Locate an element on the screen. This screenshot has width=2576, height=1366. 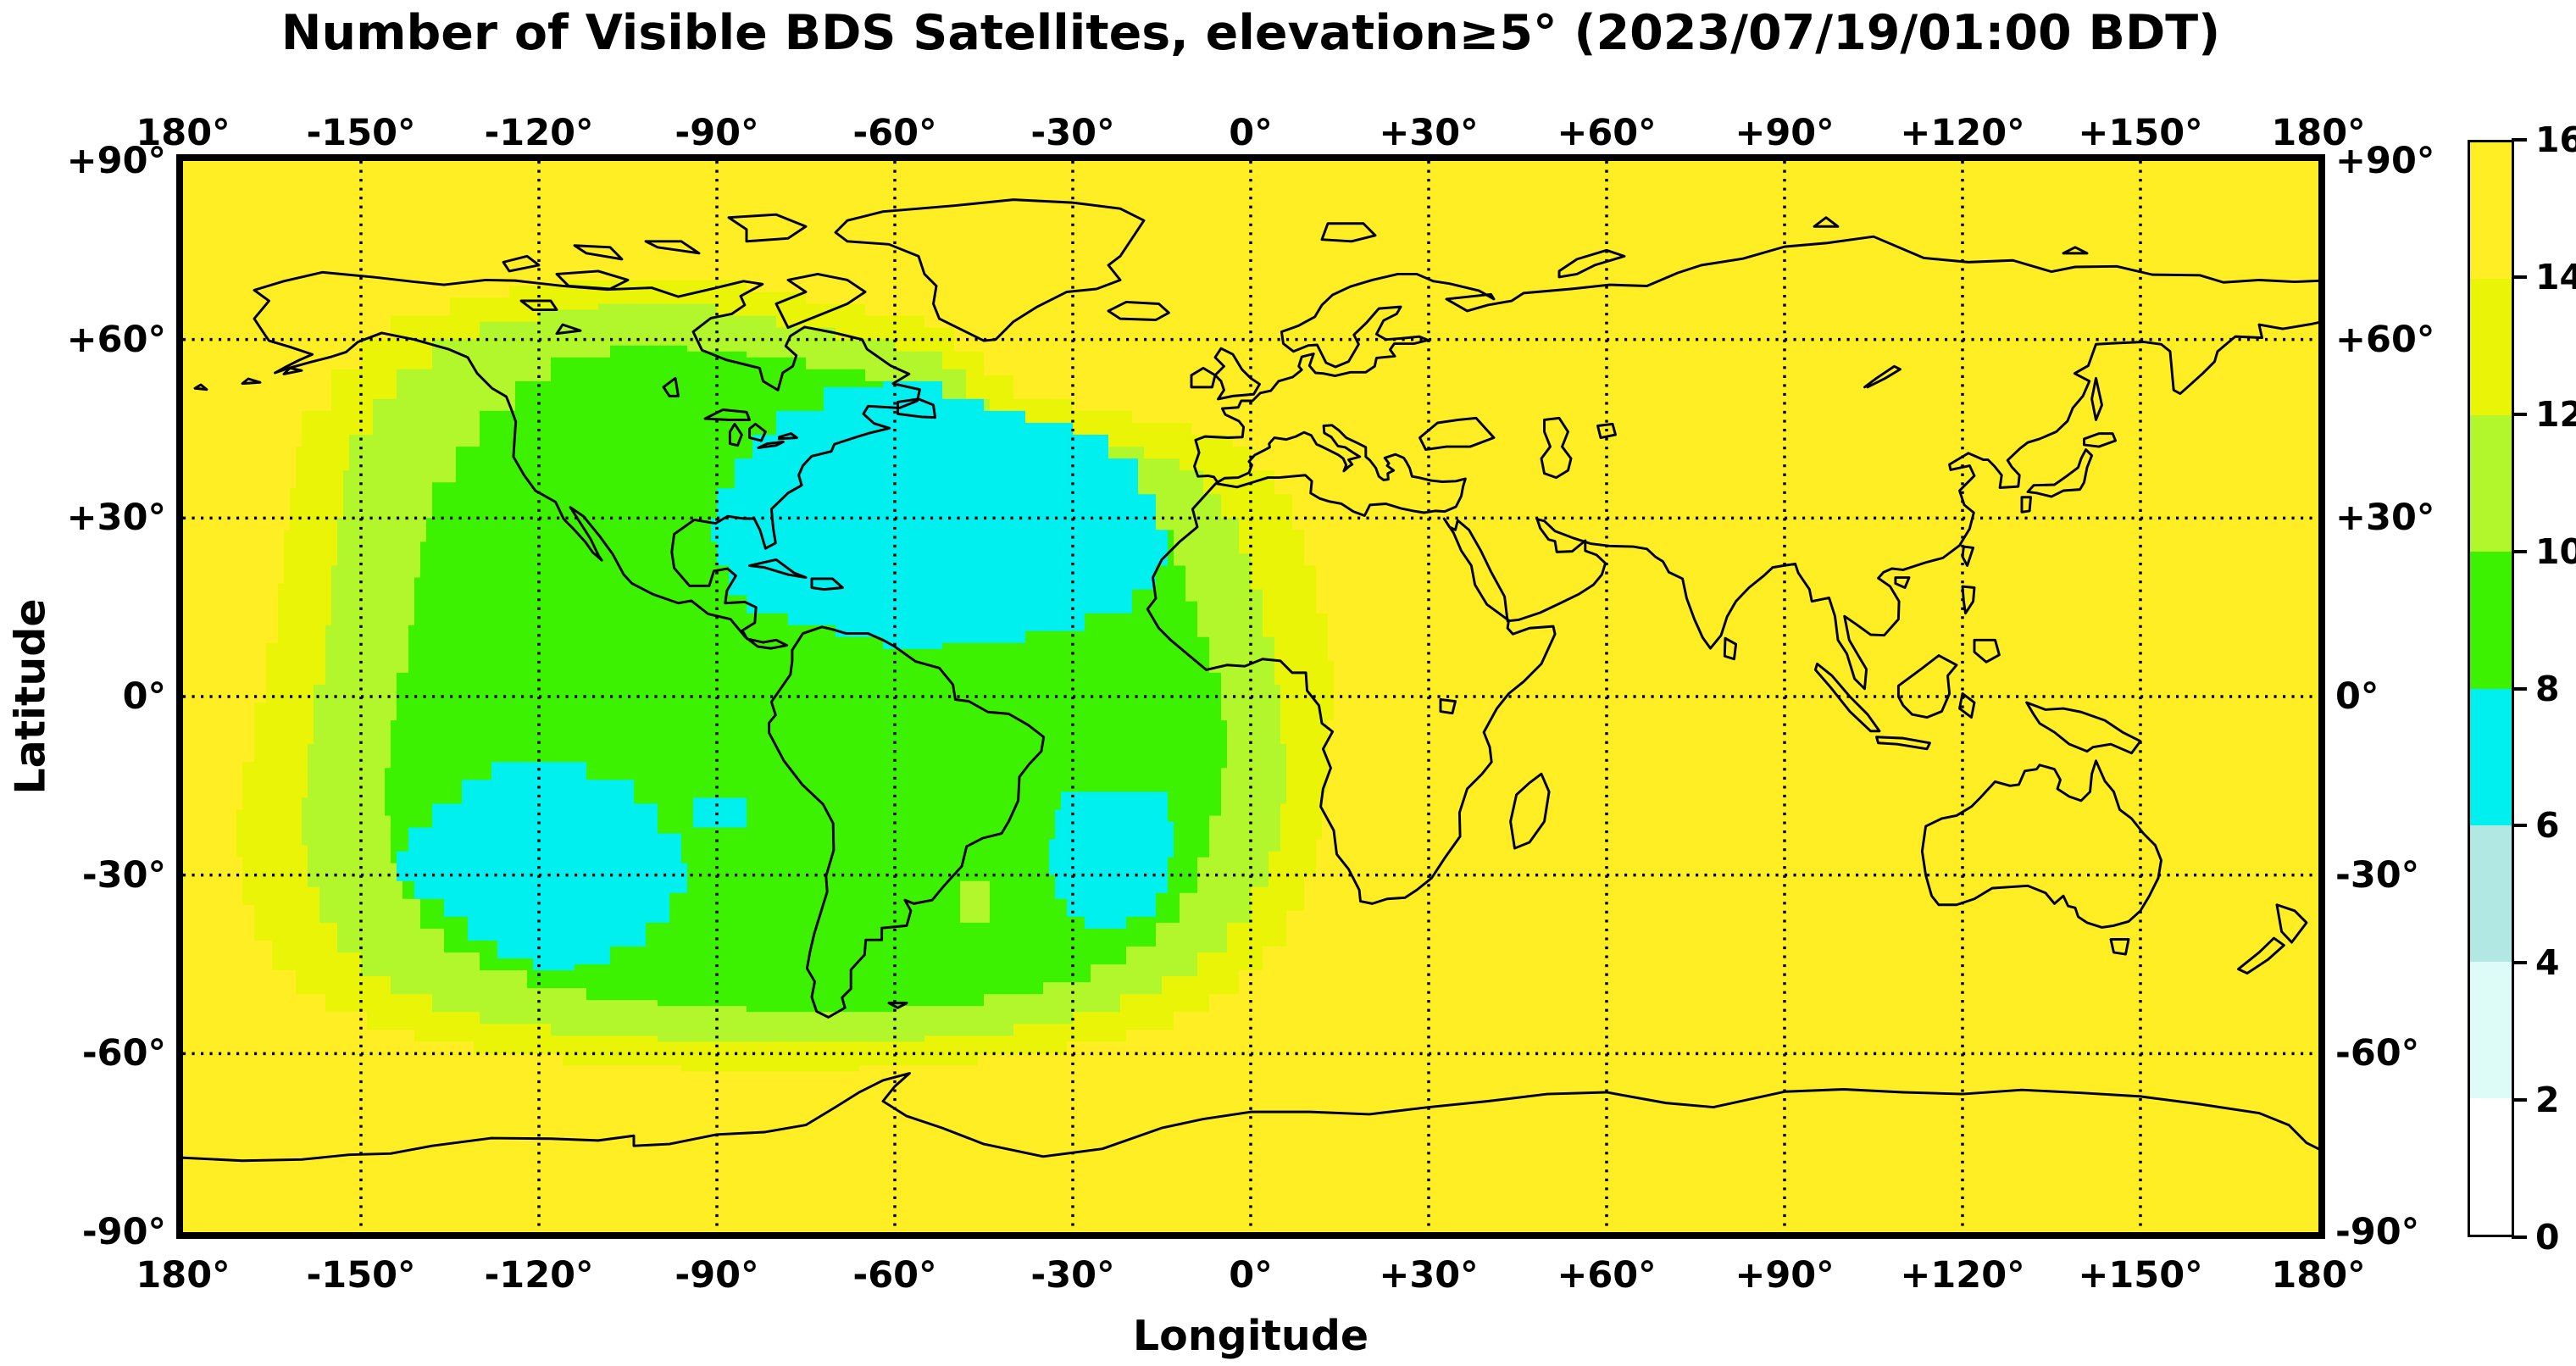
coastline-iceland is located at coordinates (1138, 310).